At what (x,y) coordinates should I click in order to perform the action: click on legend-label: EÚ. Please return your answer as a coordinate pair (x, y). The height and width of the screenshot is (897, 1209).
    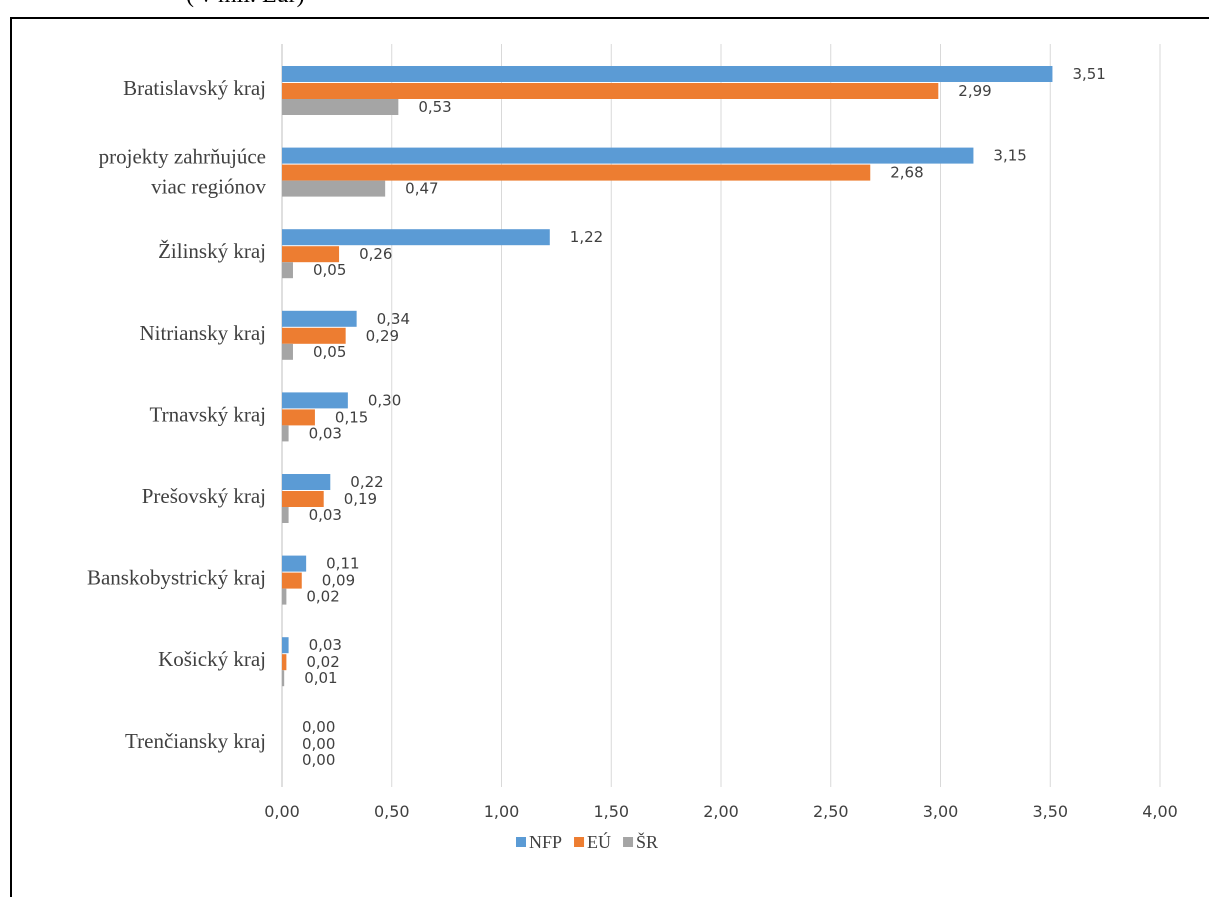
    Looking at the image, I should click on (599, 841).